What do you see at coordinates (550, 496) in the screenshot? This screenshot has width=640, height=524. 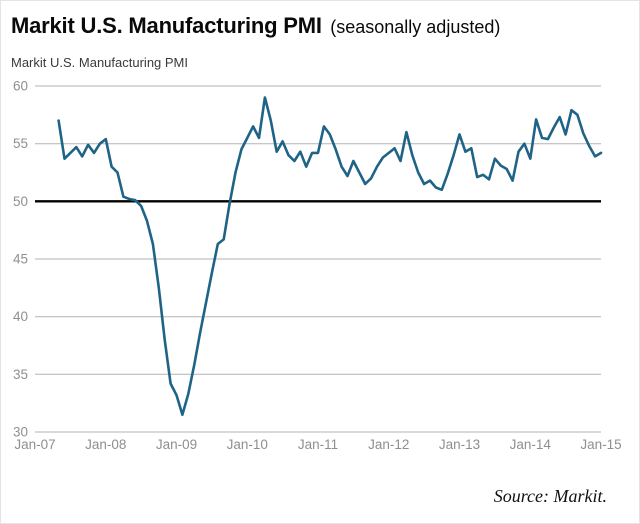 I see `source-credit: Source: Markit.` at bounding box center [550, 496].